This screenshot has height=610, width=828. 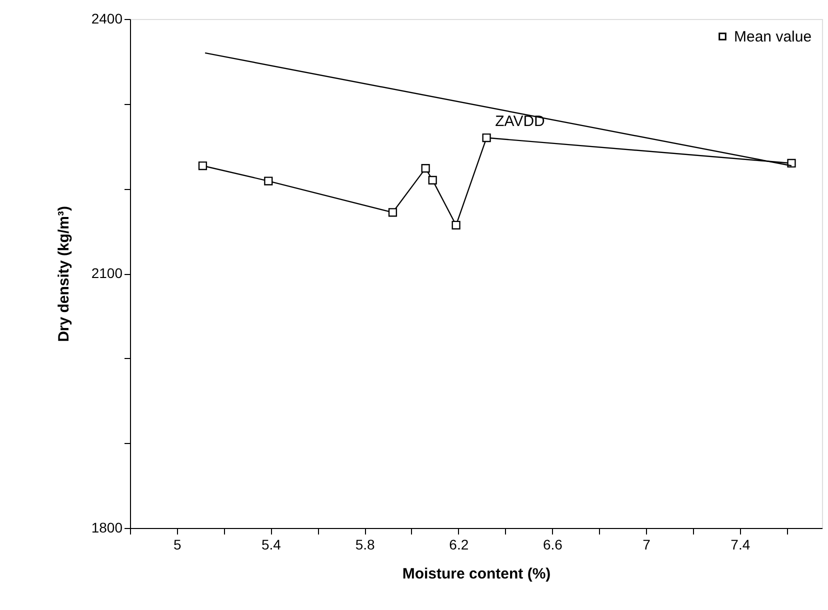 I want to click on y-tick-label: 2100, so click(x=107, y=273).